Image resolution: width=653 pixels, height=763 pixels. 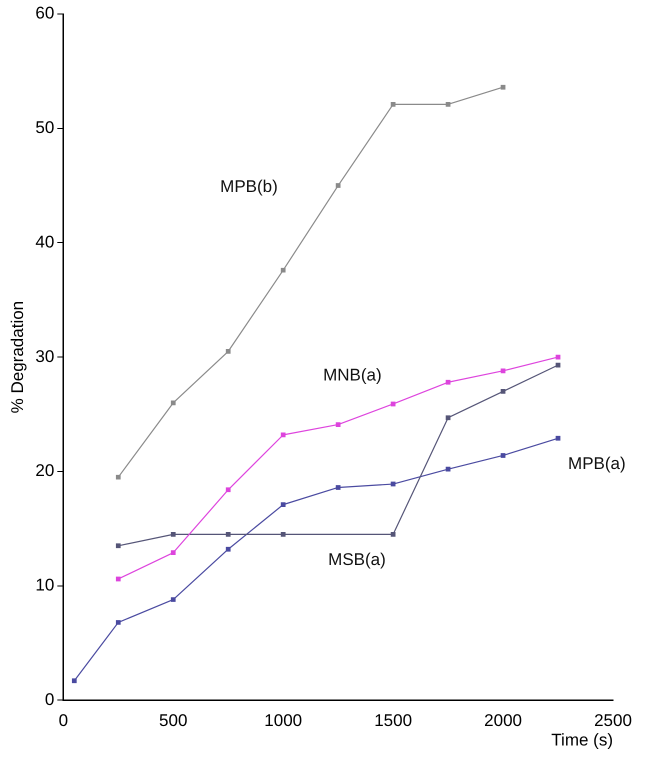 What do you see at coordinates (582, 740) in the screenshot?
I see `x-axis-title: Time (s)` at bounding box center [582, 740].